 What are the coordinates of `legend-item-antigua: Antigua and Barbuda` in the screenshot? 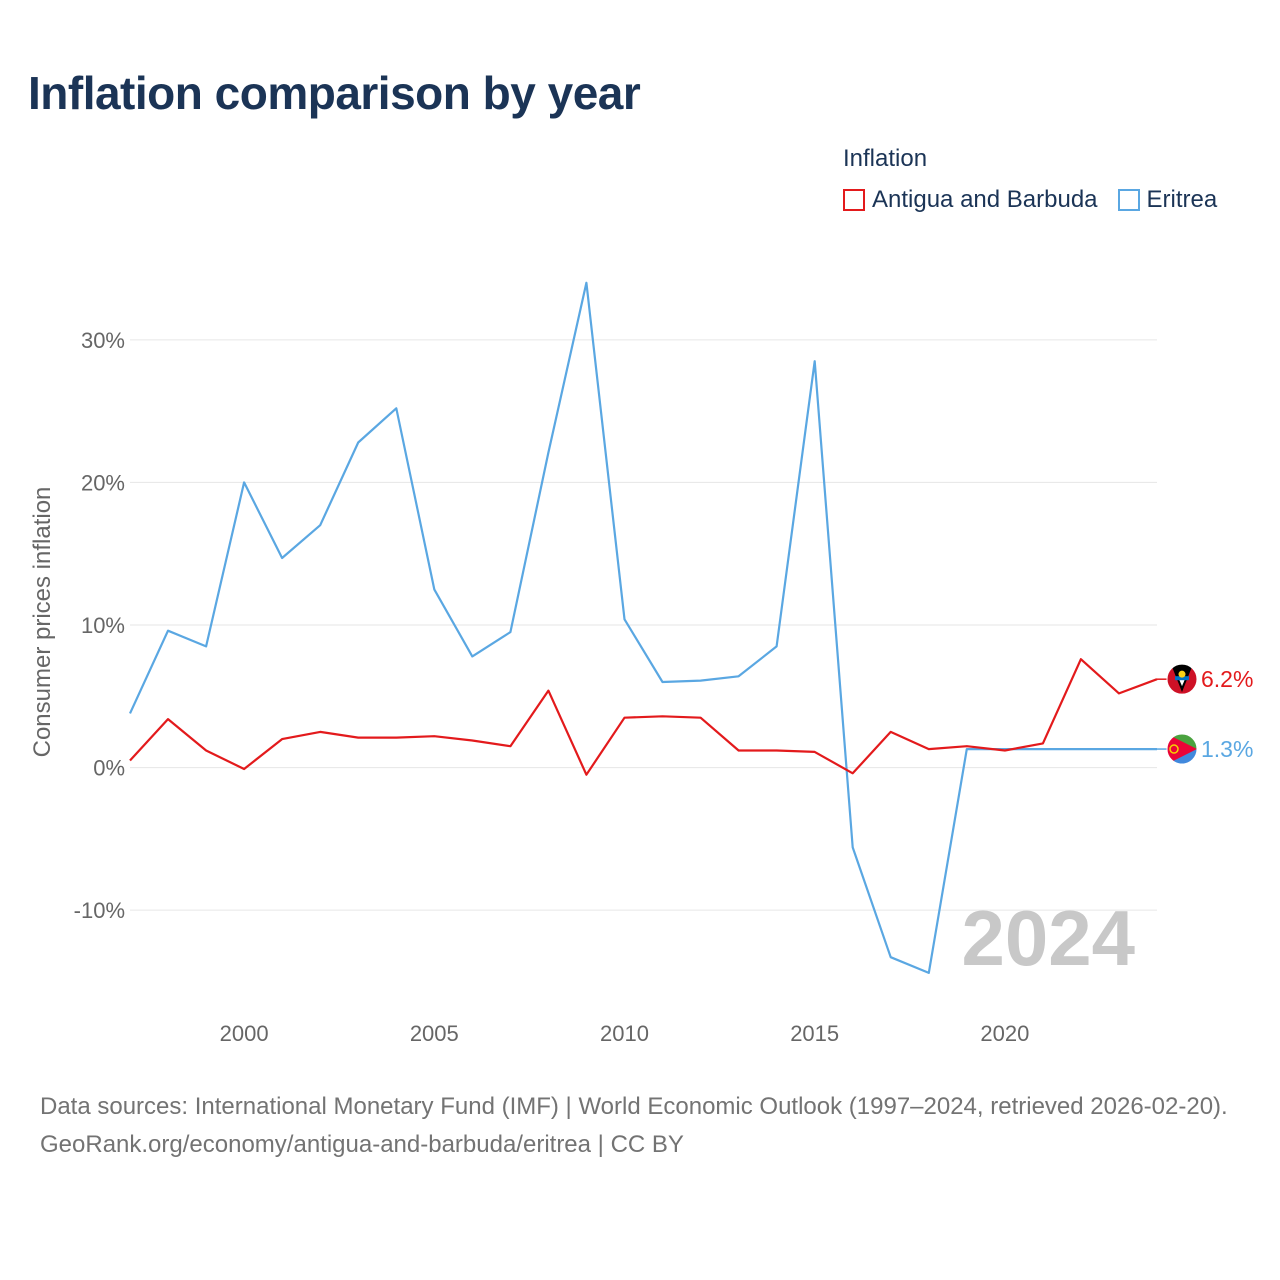 It's located at (970, 200).